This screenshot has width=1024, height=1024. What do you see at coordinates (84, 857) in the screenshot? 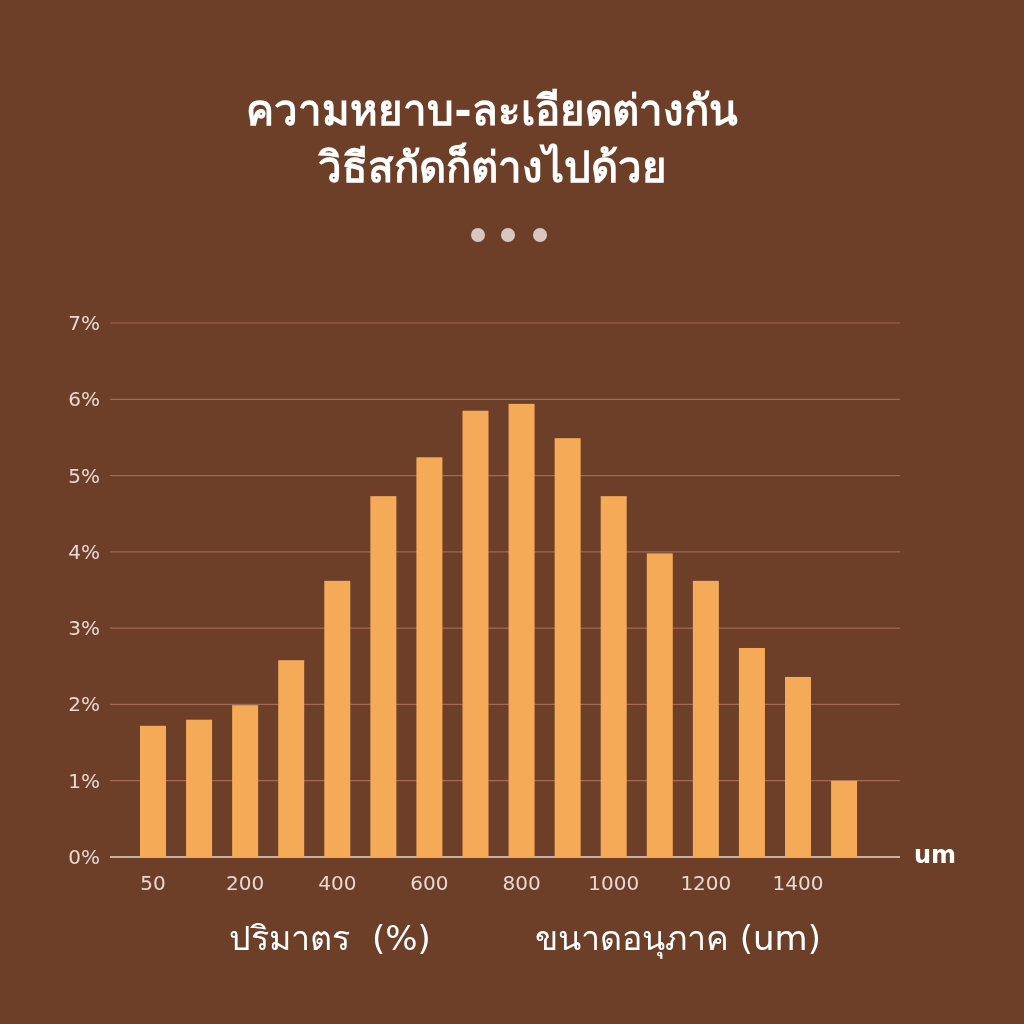
I see `y-tick-label: 0%` at bounding box center [84, 857].